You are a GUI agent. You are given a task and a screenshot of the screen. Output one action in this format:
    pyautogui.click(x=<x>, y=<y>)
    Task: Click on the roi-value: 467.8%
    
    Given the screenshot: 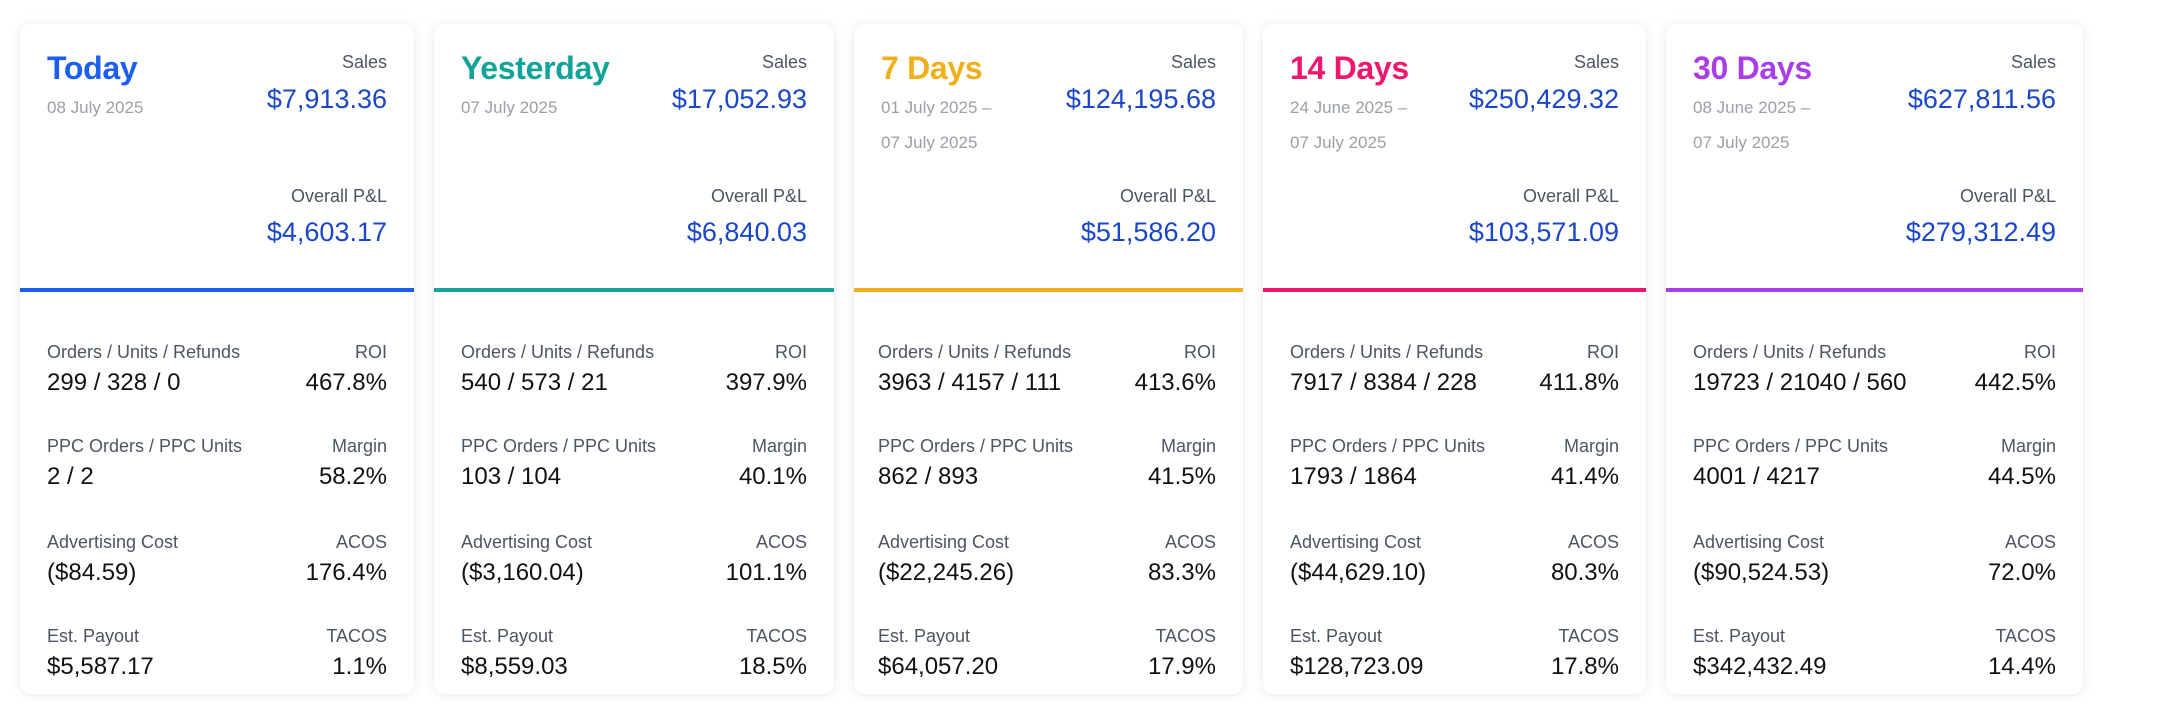 What is the action you would take?
    pyautogui.click(x=346, y=382)
    